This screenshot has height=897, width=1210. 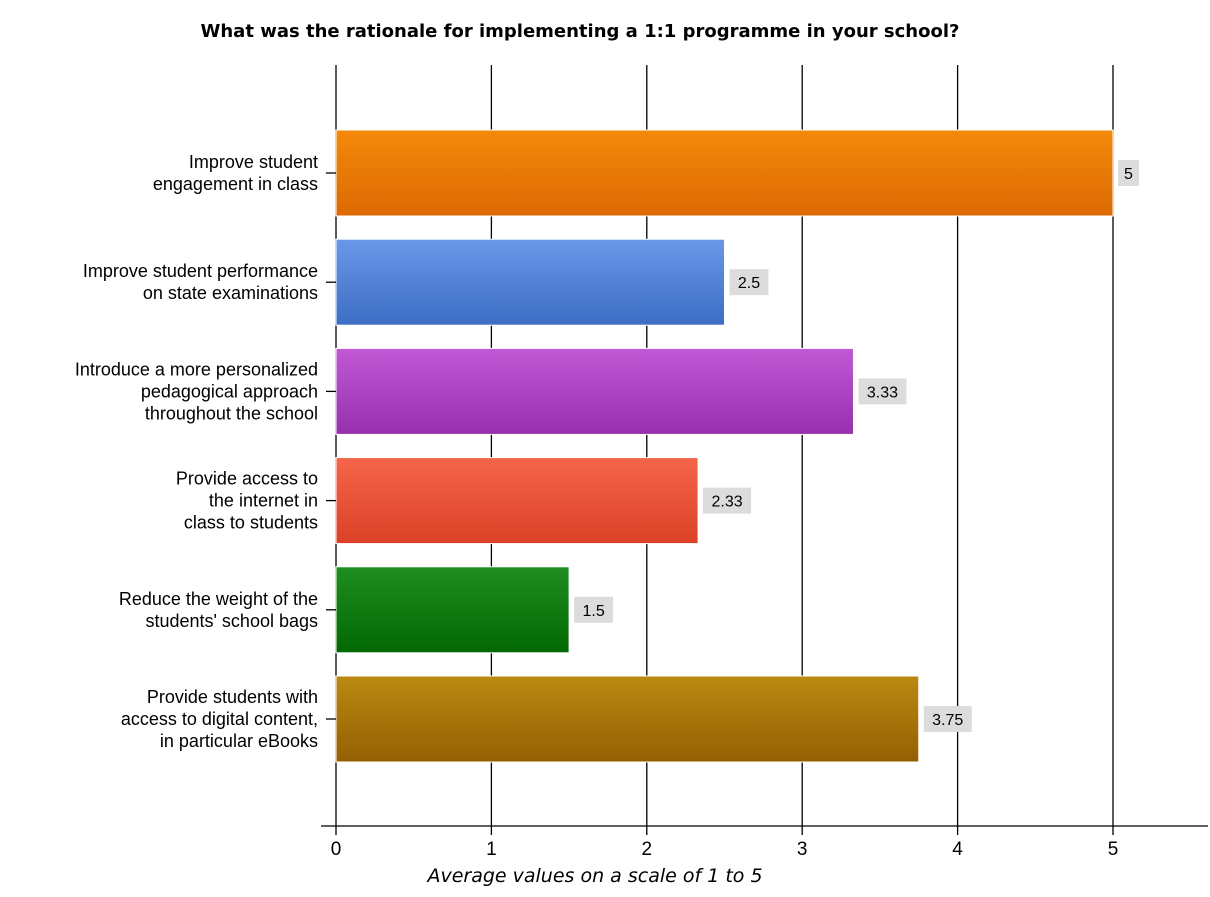 What do you see at coordinates (235, 184) in the screenshot?
I see `category-label-1-line-2: engagement in class` at bounding box center [235, 184].